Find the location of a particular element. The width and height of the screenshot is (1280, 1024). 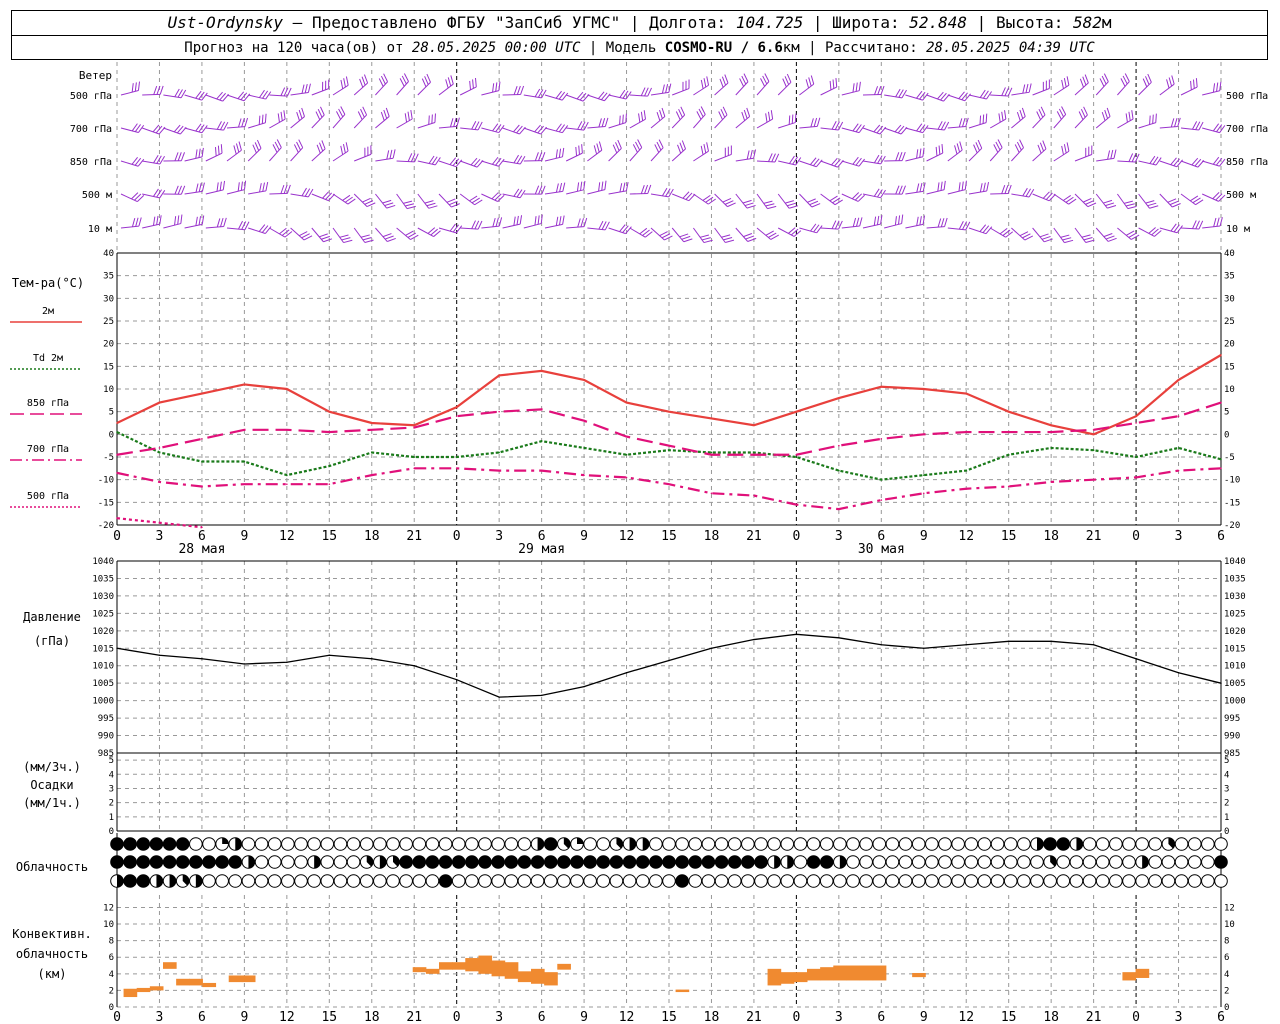

conv-hour-label: 15 is located at coordinates (669, 1017).